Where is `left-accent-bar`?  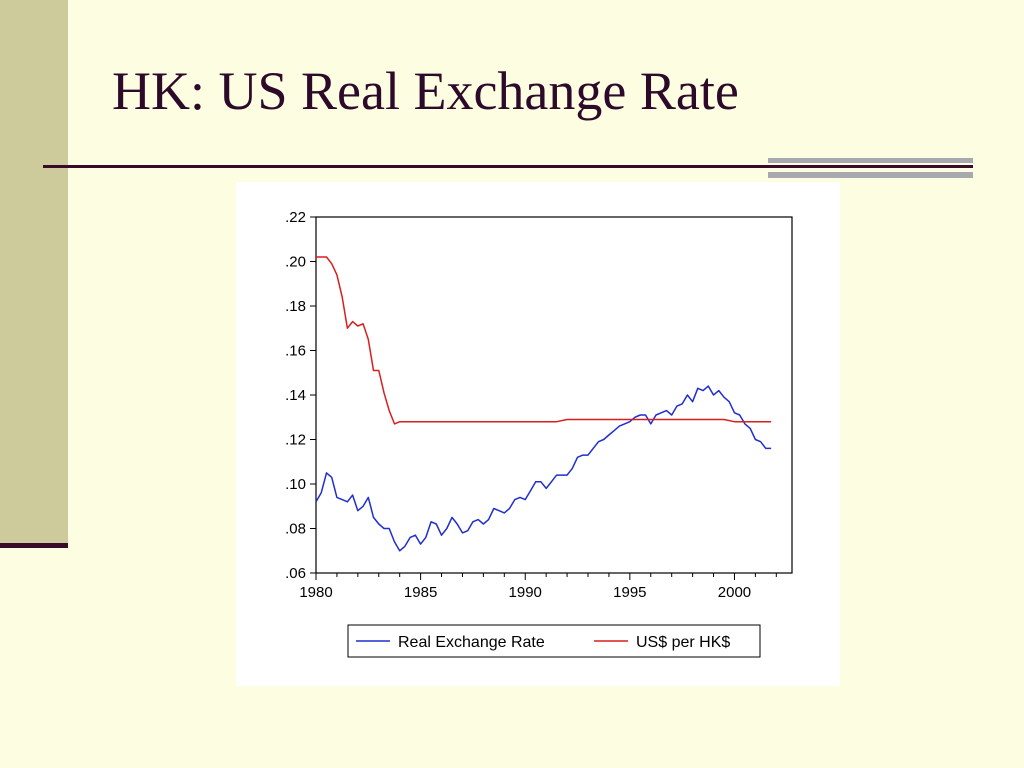
left-accent-bar is located at coordinates (34, 273).